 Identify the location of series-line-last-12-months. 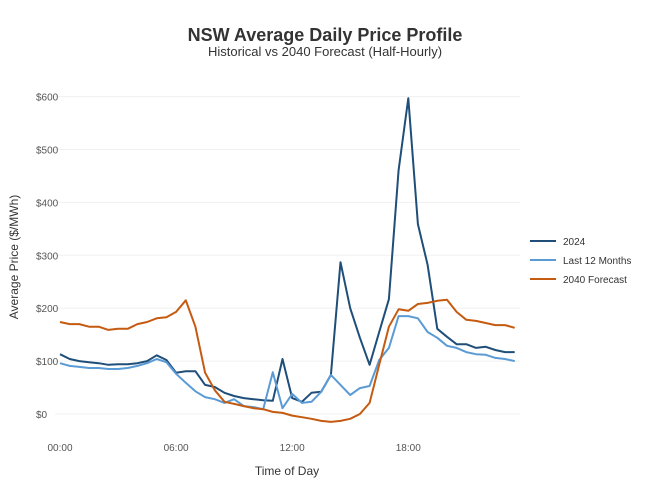
(287, 363).